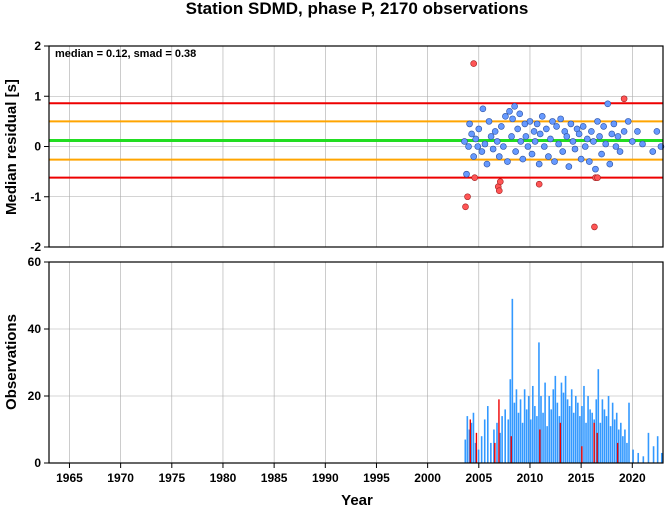 The image size is (669, 511). I want to click on top-y-axis-label: Median residual [s], so click(11, 147).